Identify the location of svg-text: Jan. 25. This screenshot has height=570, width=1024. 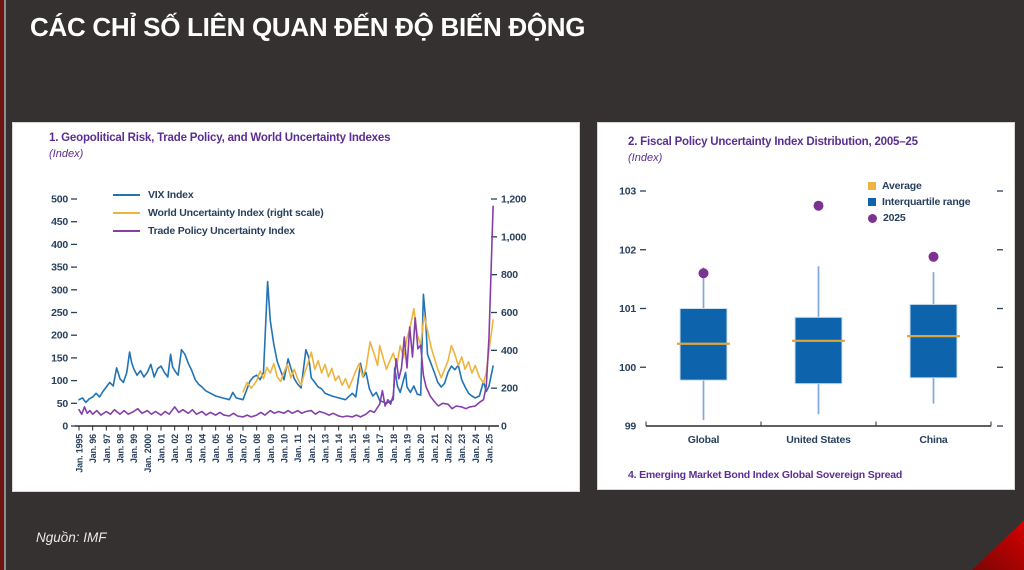
(490, 448).